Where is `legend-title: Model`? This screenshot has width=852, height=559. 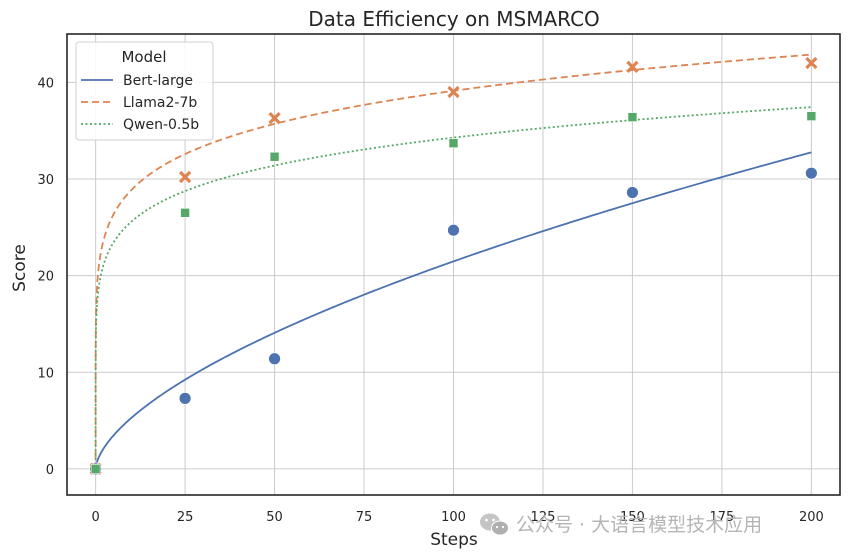
legend-title: Model is located at coordinates (143, 57).